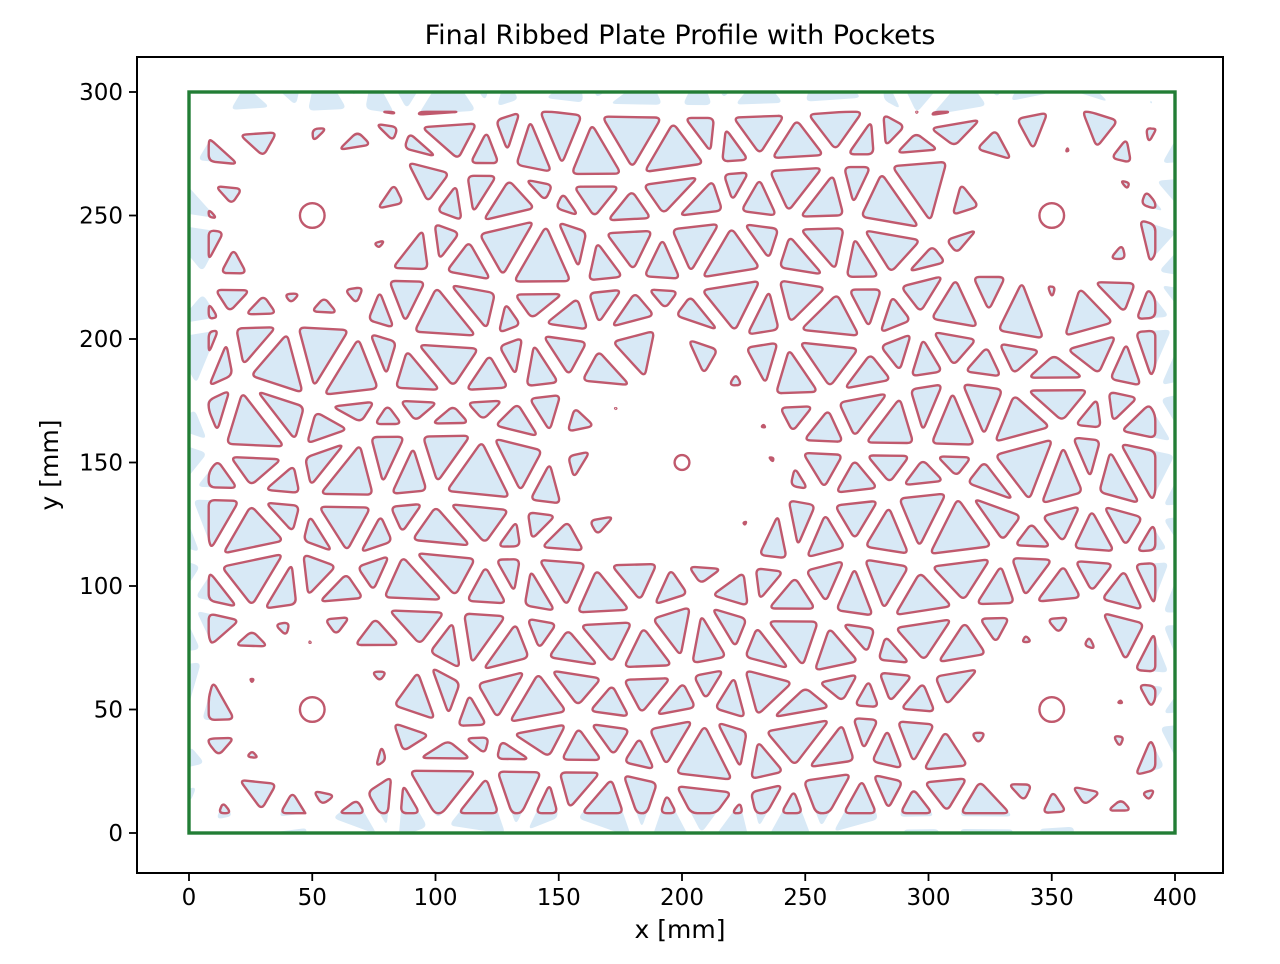  Describe the element at coordinates (805, 898) in the screenshot. I see `x-tick-label: 250` at that location.